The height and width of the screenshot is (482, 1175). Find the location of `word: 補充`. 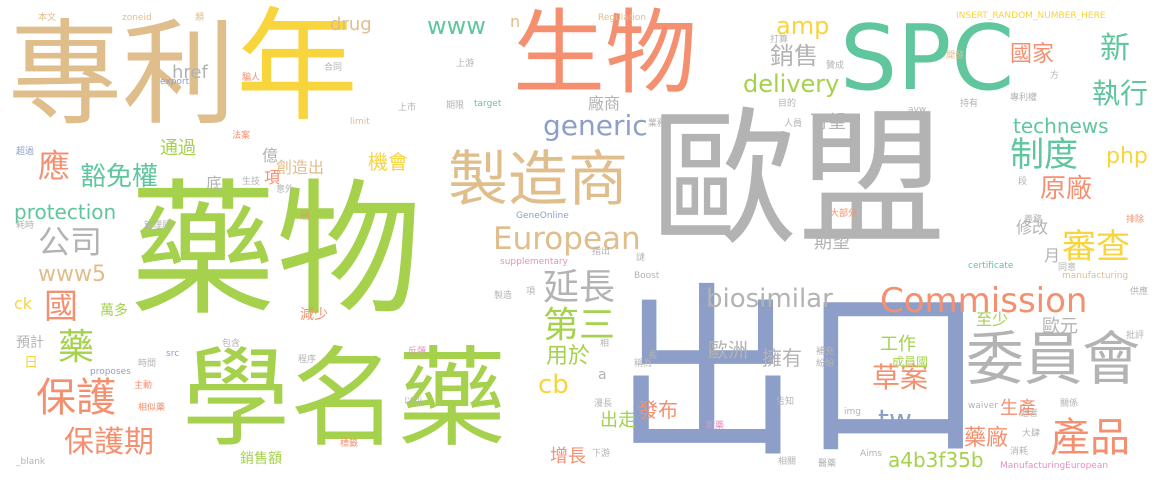

word: 補充 is located at coordinates (825, 352).